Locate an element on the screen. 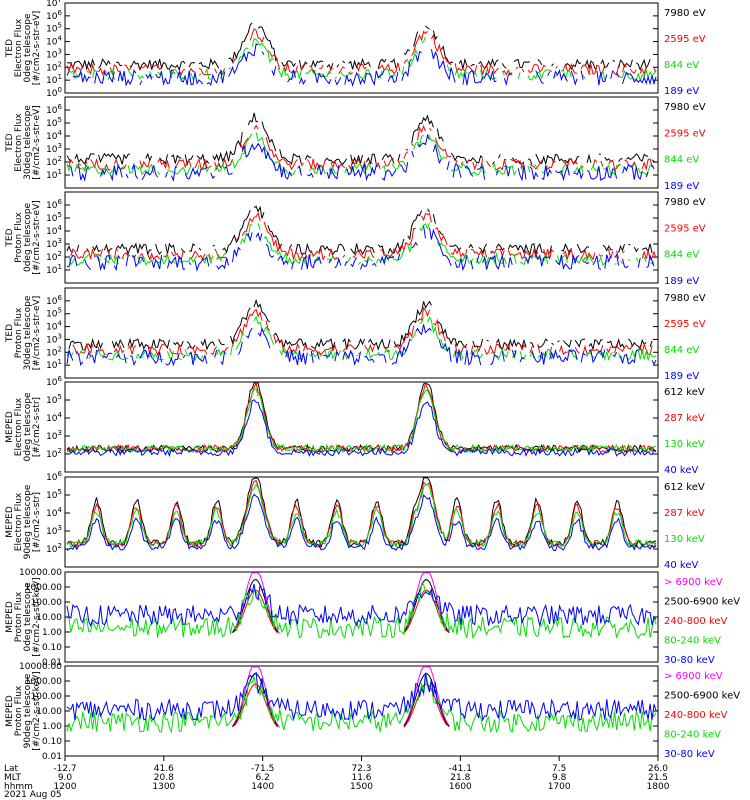  legend-entry: 80-240 keV is located at coordinates (692, 735).